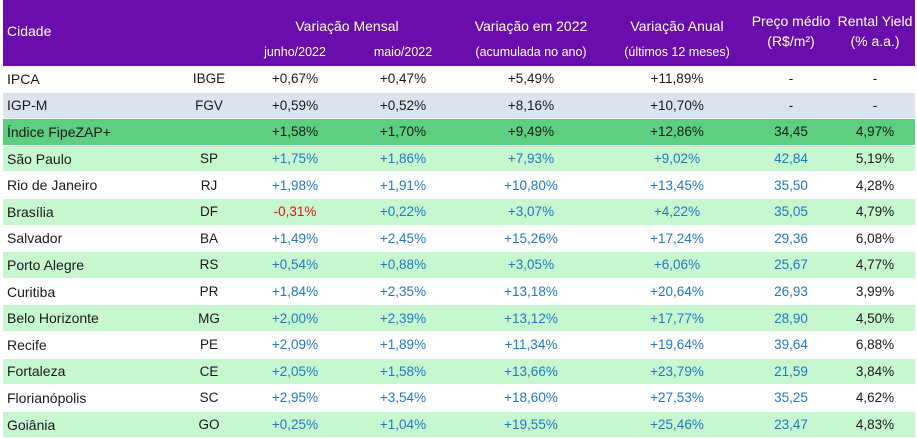 This screenshot has width=917, height=438. I want to click on cell-junho: +1,98%, so click(295, 185).